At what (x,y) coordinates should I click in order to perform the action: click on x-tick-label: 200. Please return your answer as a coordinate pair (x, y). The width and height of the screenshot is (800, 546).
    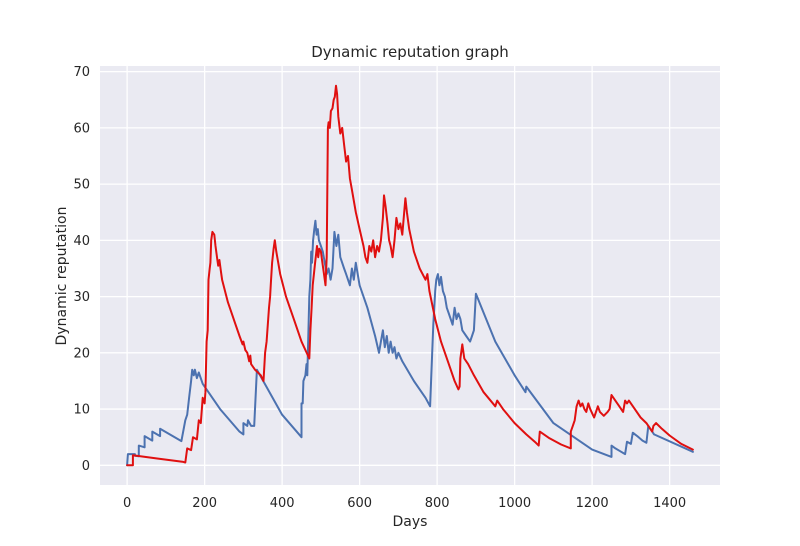
    Looking at the image, I should click on (204, 503).